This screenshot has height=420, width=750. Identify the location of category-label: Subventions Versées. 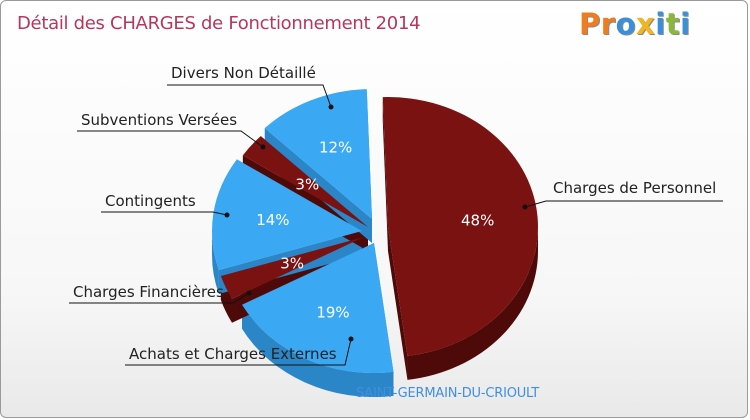
(159, 120).